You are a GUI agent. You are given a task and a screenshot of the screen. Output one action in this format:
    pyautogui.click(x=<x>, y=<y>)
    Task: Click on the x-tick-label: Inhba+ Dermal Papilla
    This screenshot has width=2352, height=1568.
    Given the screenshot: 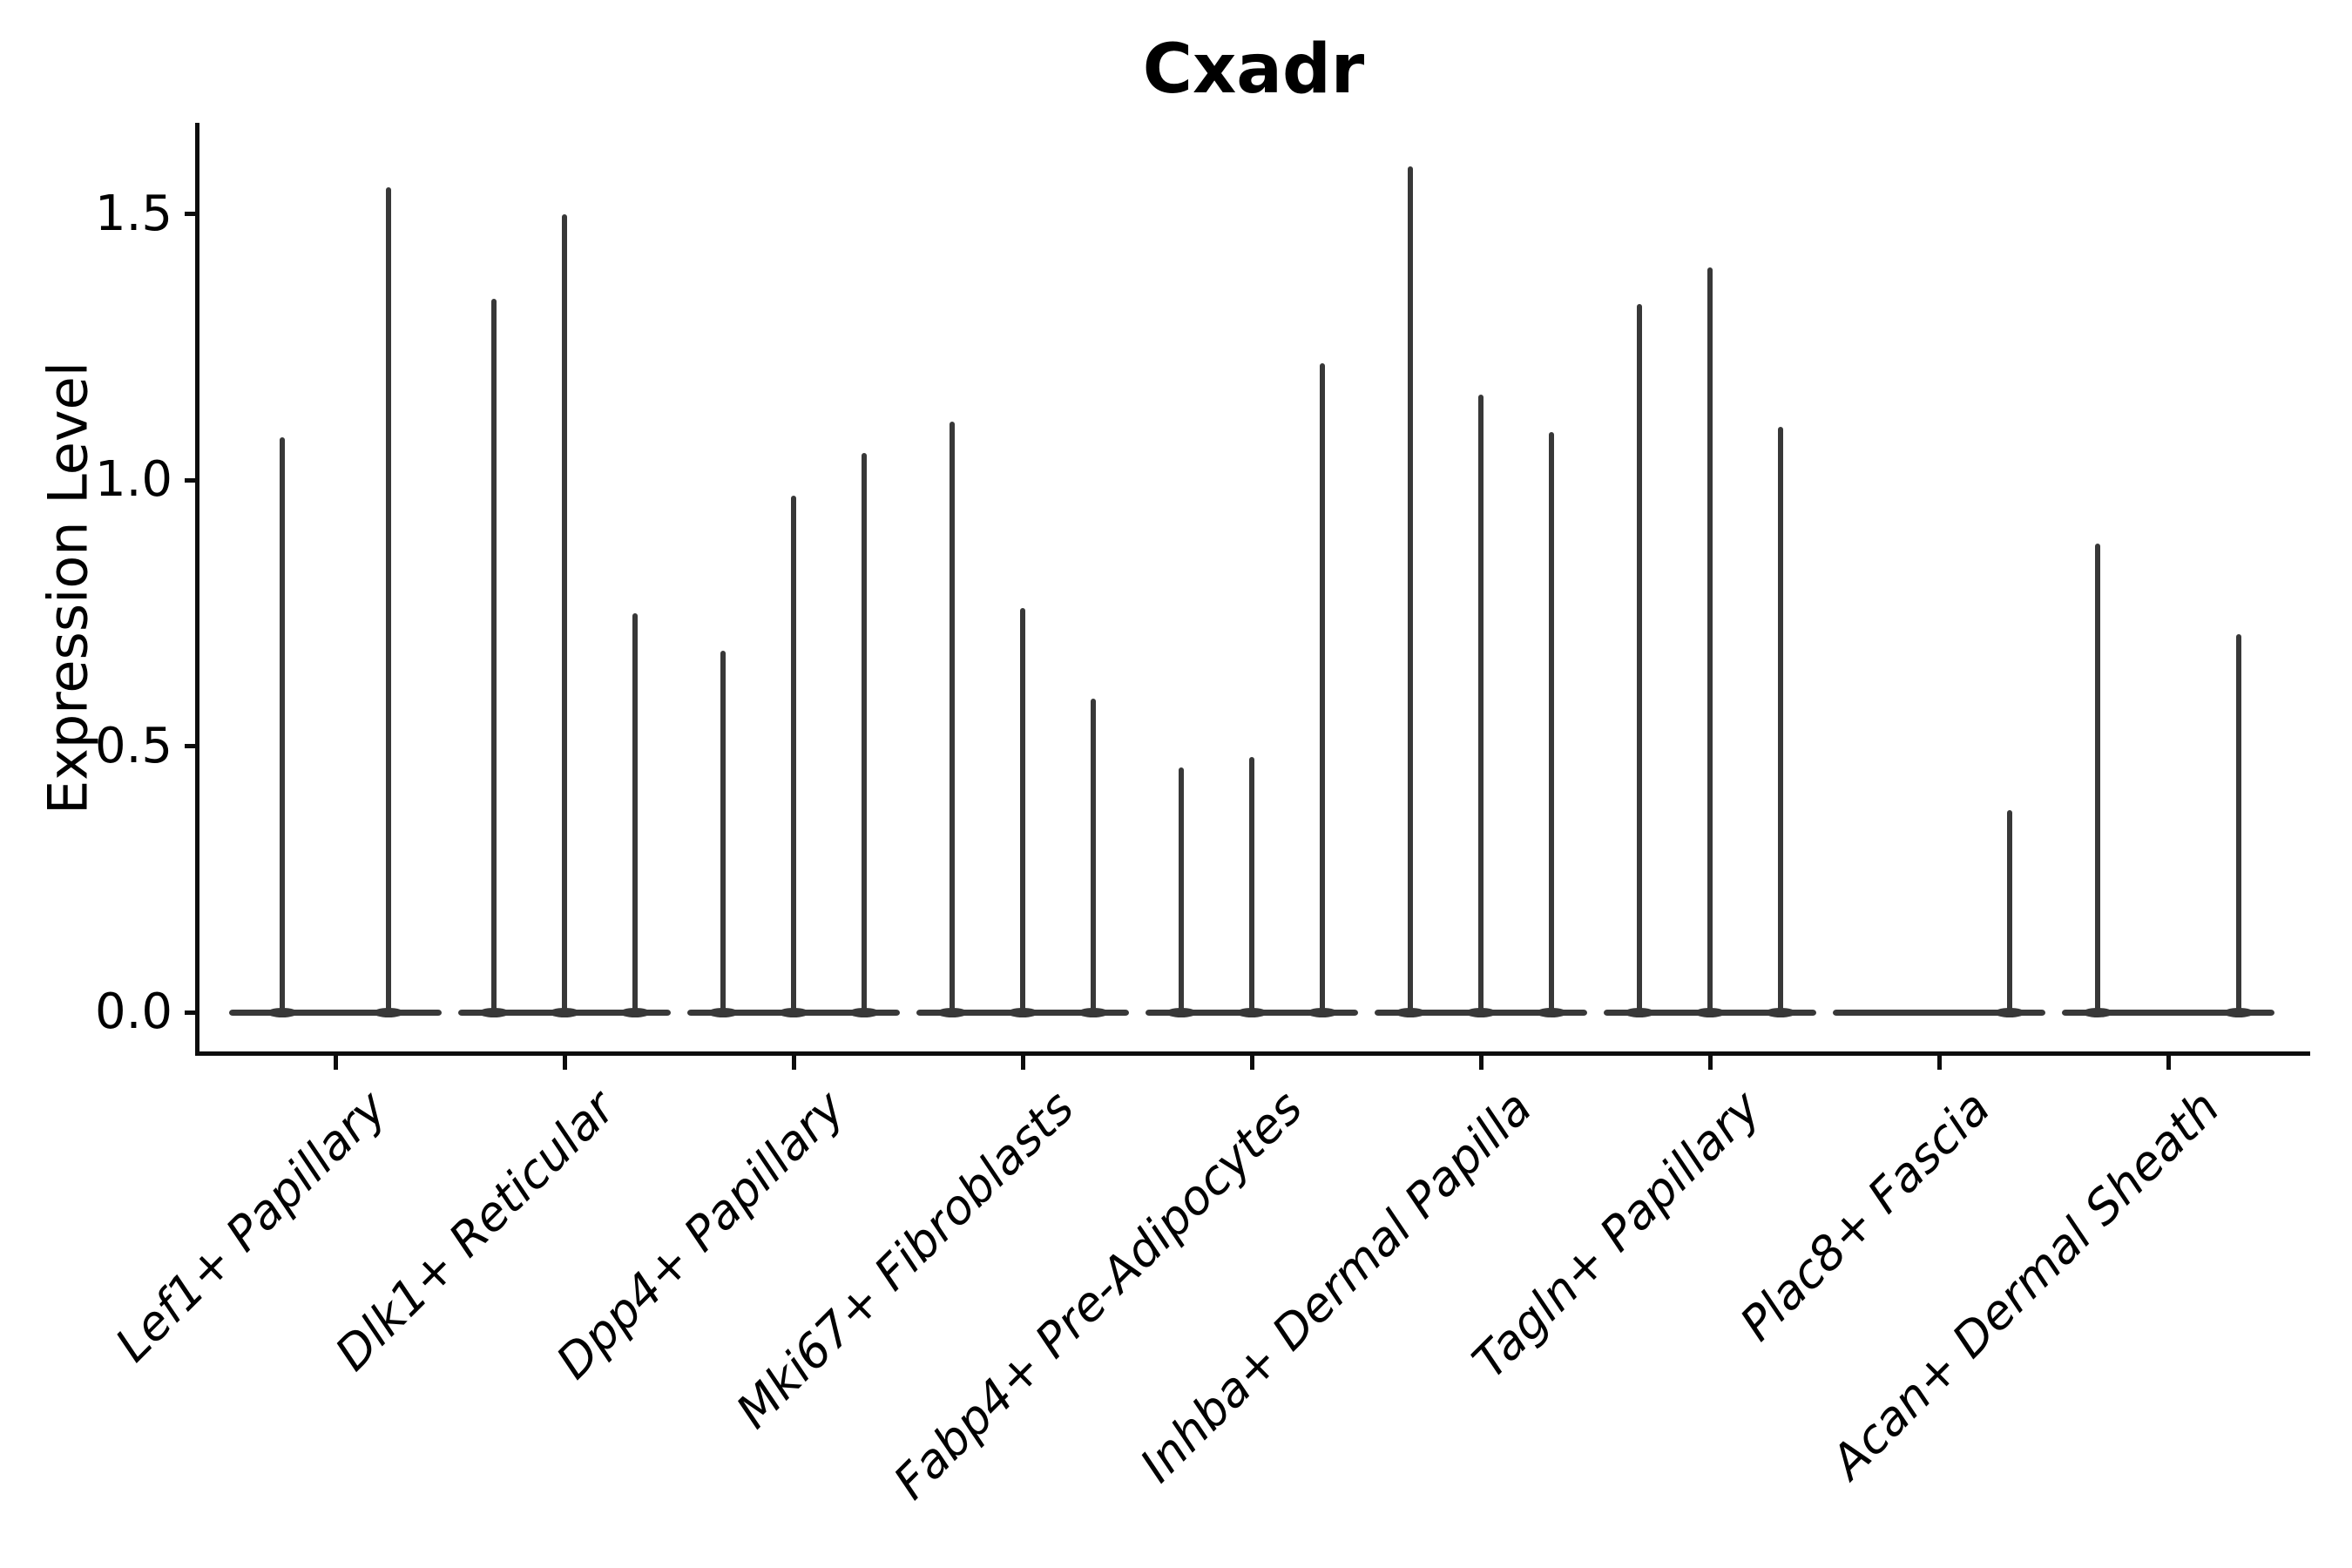 What is the action you would take?
    pyautogui.click(x=1336, y=1286)
    